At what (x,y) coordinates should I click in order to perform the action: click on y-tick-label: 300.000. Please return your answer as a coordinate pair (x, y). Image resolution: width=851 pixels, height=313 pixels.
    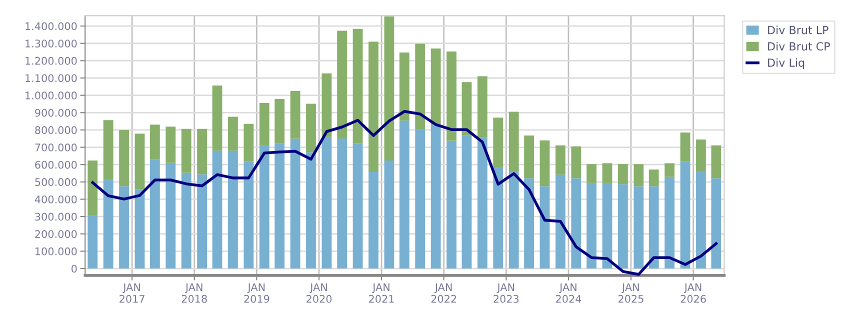
    Looking at the image, I should click on (56, 216).